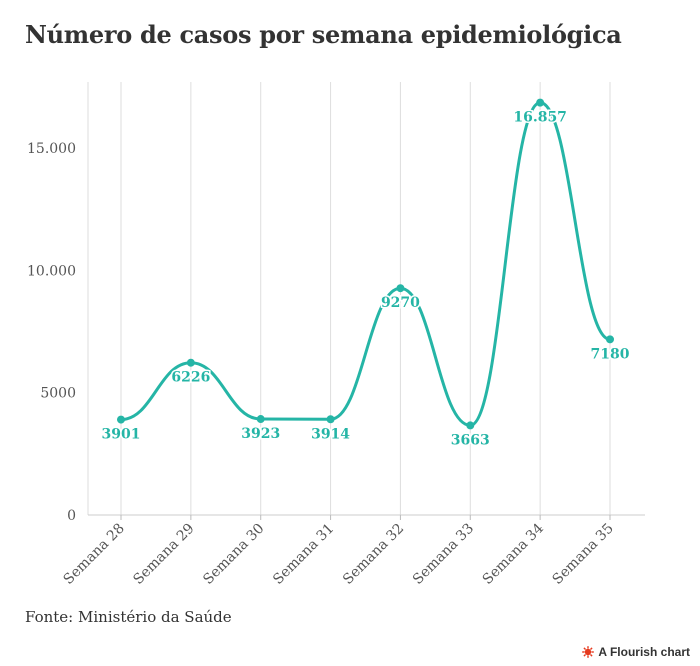 This screenshot has width=700, height=666. What do you see at coordinates (163, 554) in the screenshot?
I see `x-tick-label: Semana 29` at bounding box center [163, 554].